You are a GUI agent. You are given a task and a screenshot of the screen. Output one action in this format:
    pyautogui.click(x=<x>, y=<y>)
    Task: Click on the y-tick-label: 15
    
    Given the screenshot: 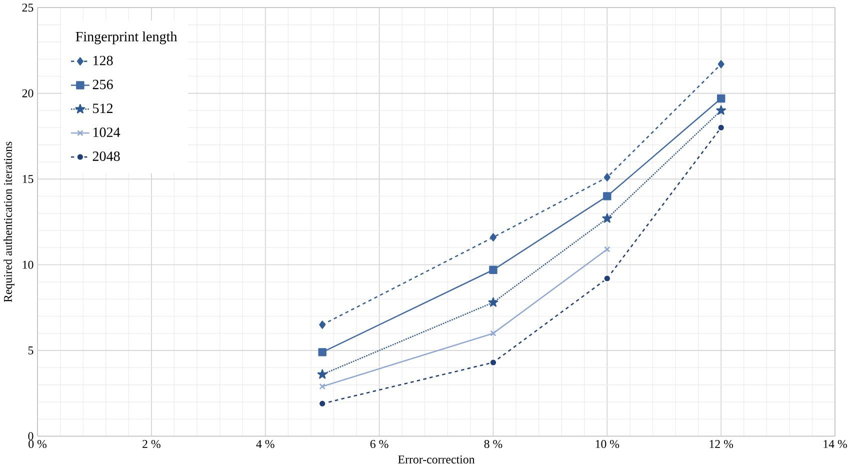 What is the action you would take?
    pyautogui.click(x=28, y=179)
    